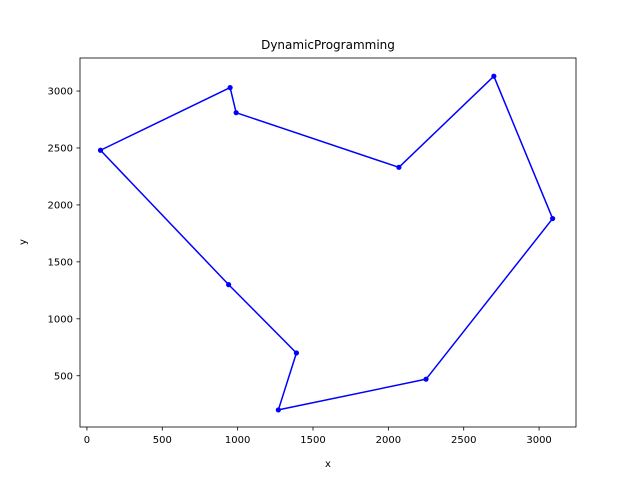 Image resolution: width=640 pixels, height=480 pixels. I want to click on x-tick-label: 1000, so click(237, 440).